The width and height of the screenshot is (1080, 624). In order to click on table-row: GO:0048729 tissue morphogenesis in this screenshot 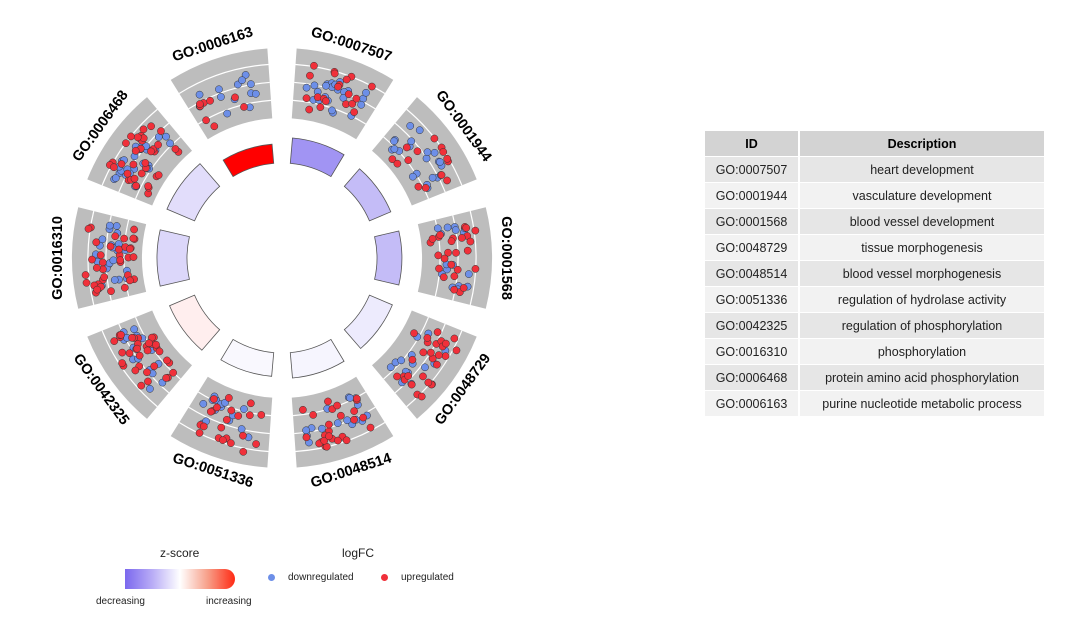, I will do `click(874, 247)`.